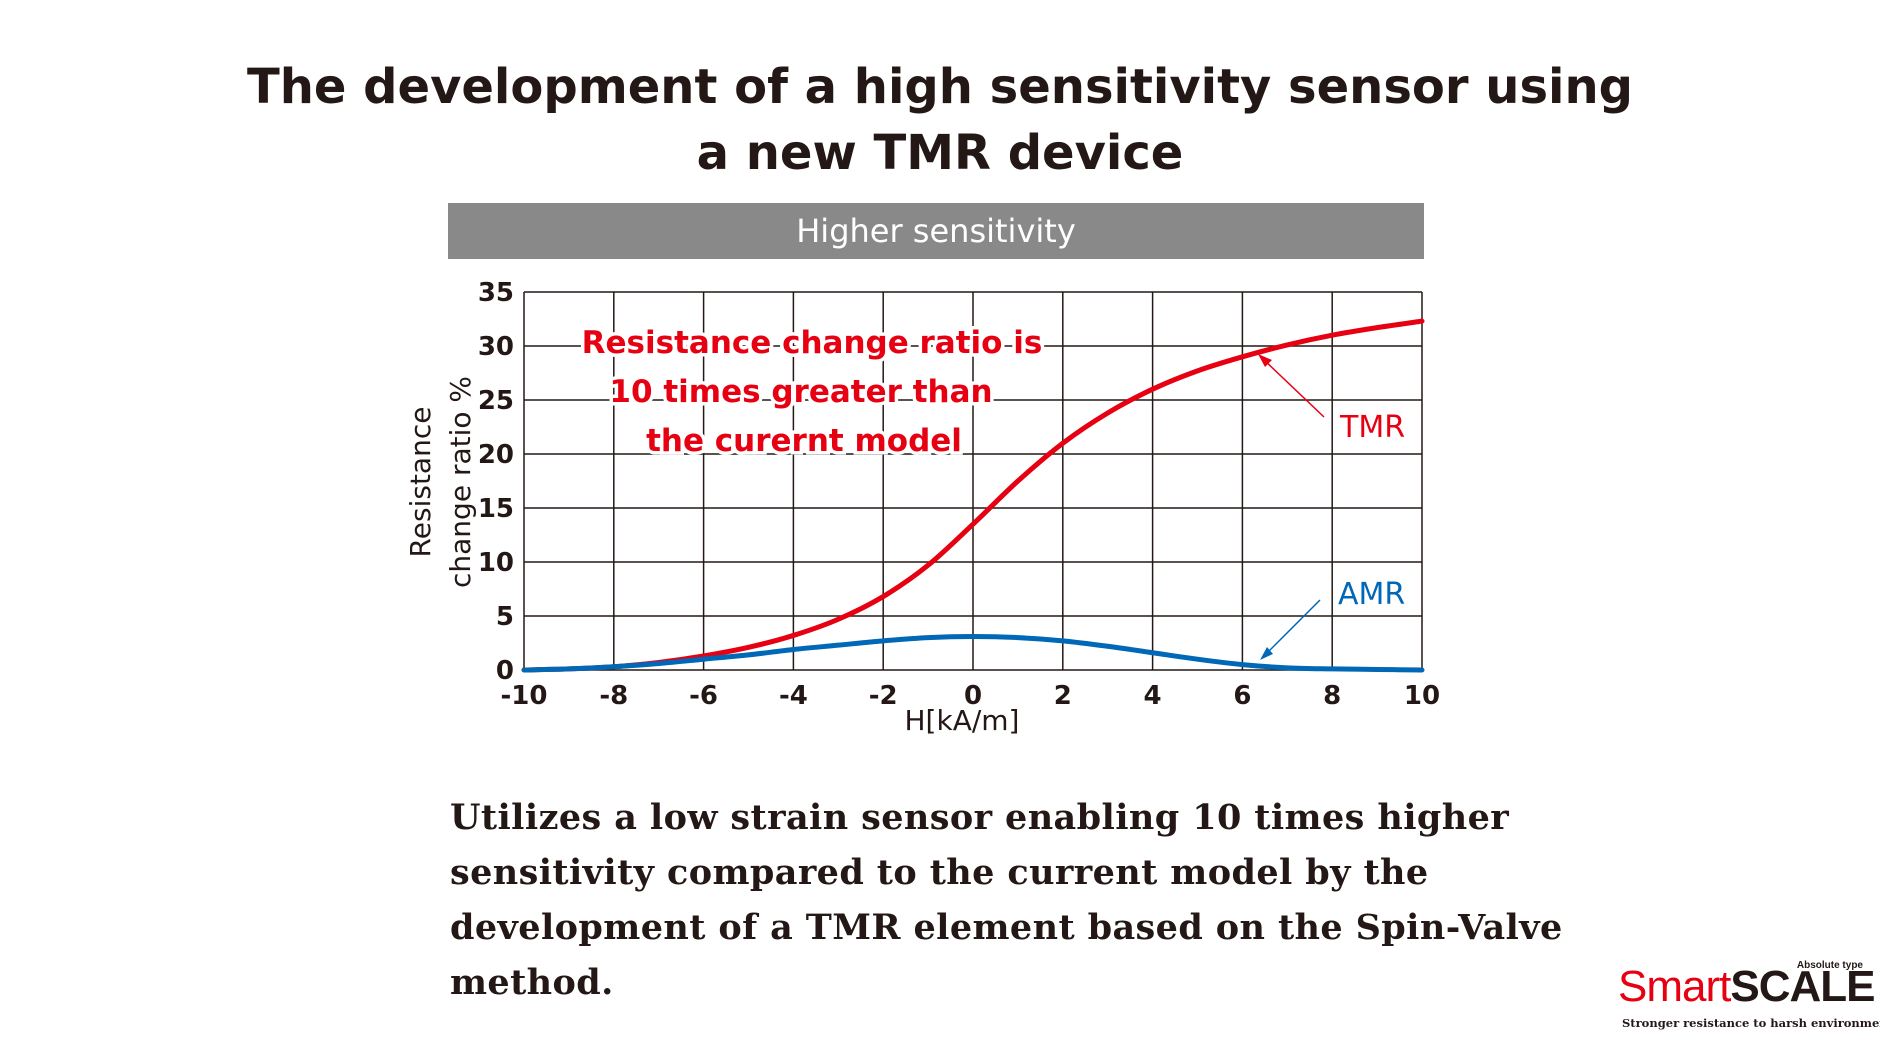 The width and height of the screenshot is (1880, 1058). What do you see at coordinates (812, 343) in the screenshot?
I see `annotation-line-1: Resistance change ratio is` at bounding box center [812, 343].